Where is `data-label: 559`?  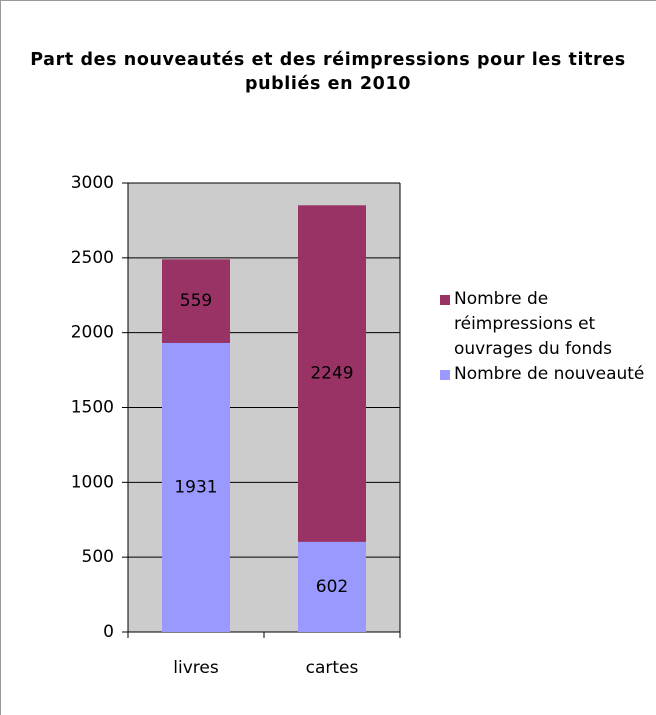 data-label: 559 is located at coordinates (196, 301).